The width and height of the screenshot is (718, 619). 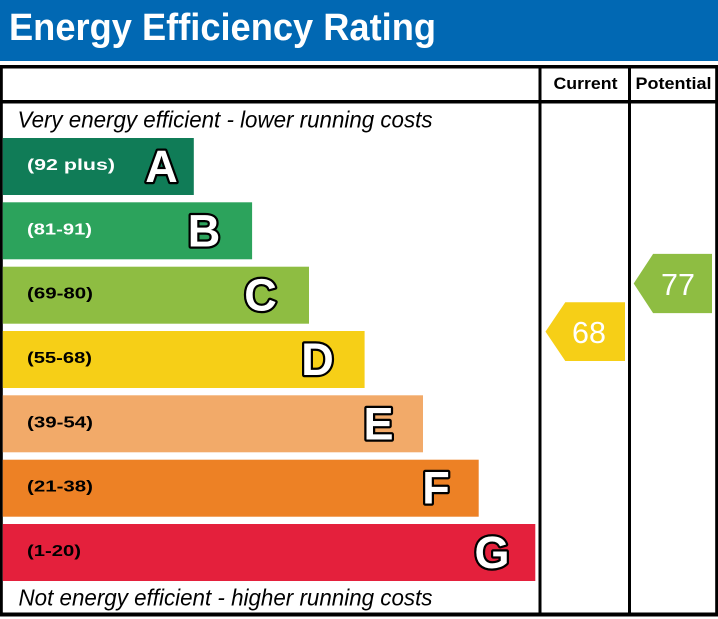 What do you see at coordinates (586, 83) in the screenshot?
I see `svg-text: Current` at bounding box center [586, 83].